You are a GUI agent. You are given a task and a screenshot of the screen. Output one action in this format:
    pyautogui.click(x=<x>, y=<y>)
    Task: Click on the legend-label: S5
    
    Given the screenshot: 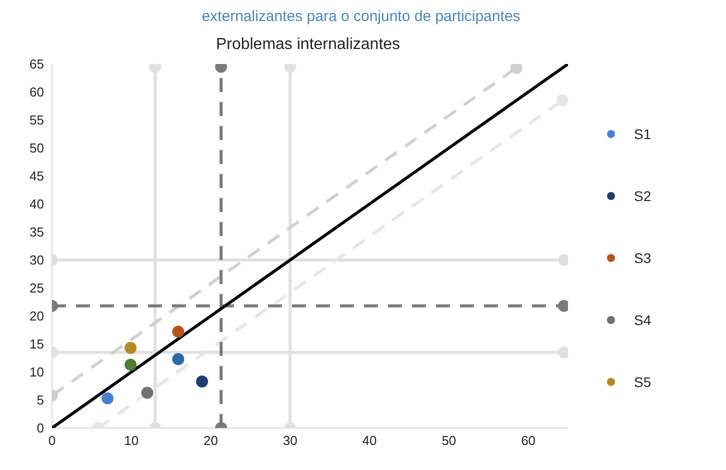 What is the action you would take?
    pyautogui.click(x=643, y=382)
    